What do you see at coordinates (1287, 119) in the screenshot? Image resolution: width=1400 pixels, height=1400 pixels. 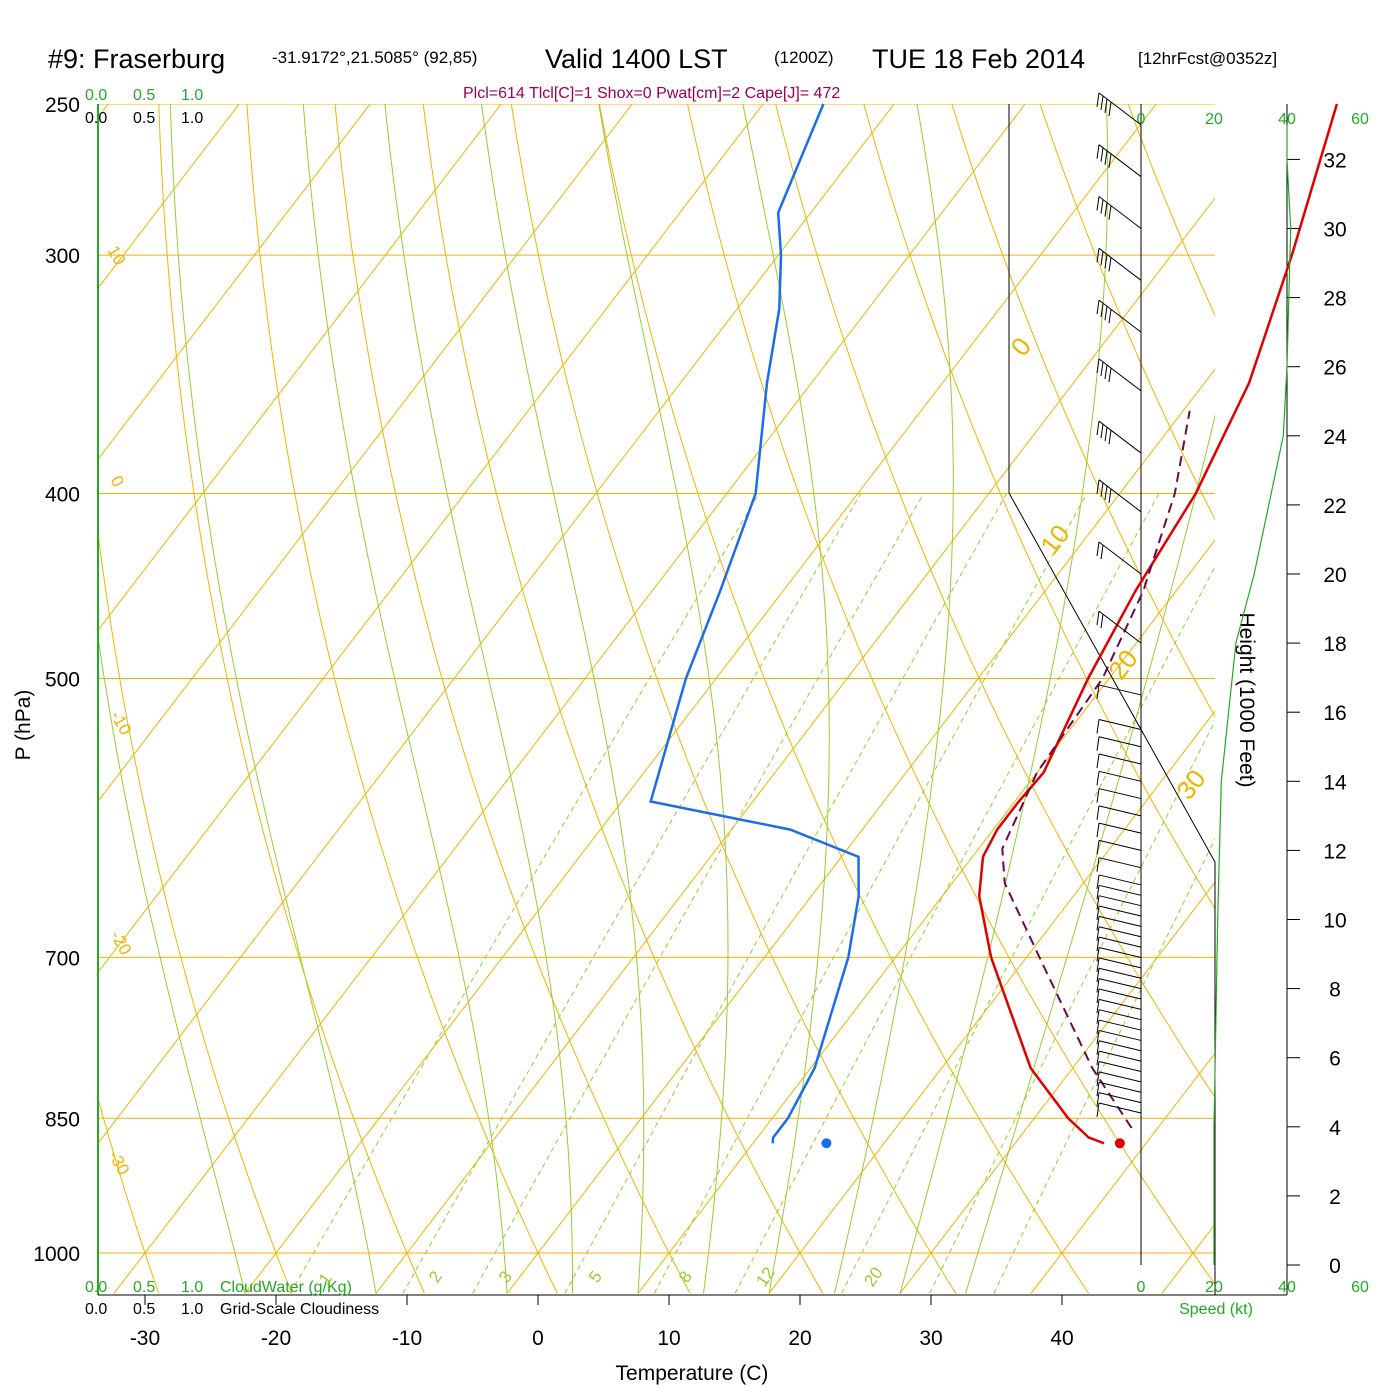 I see `speed-tick-top: 40` at bounding box center [1287, 119].